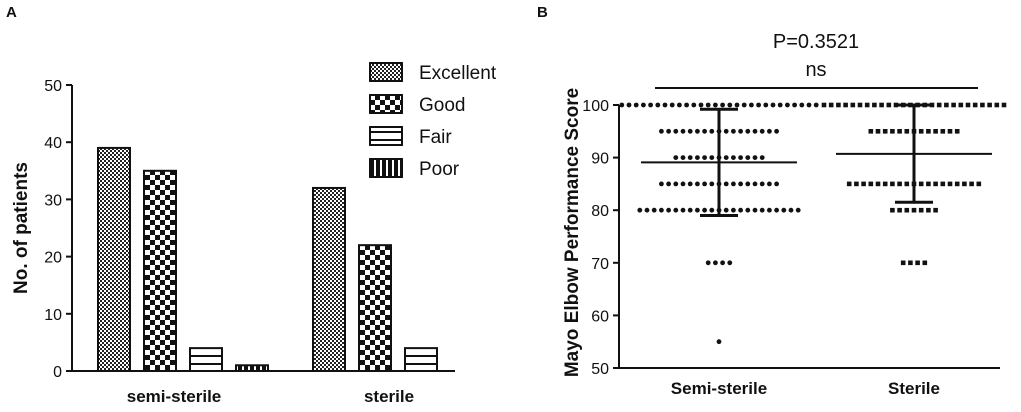 This screenshot has width=1021, height=412. What do you see at coordinates (386, 168) in the screenshot?
I see `legend-swatch-poor` at bounding box center [386, 168].